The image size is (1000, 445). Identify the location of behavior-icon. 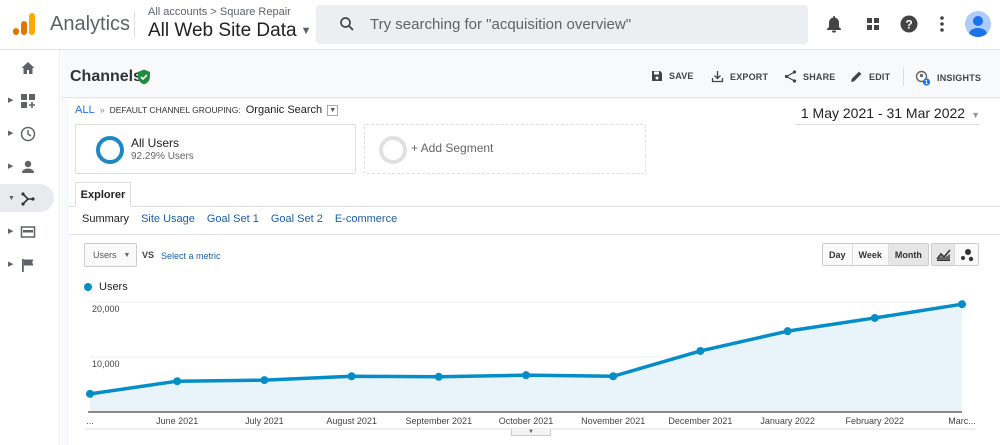
(28, 232).